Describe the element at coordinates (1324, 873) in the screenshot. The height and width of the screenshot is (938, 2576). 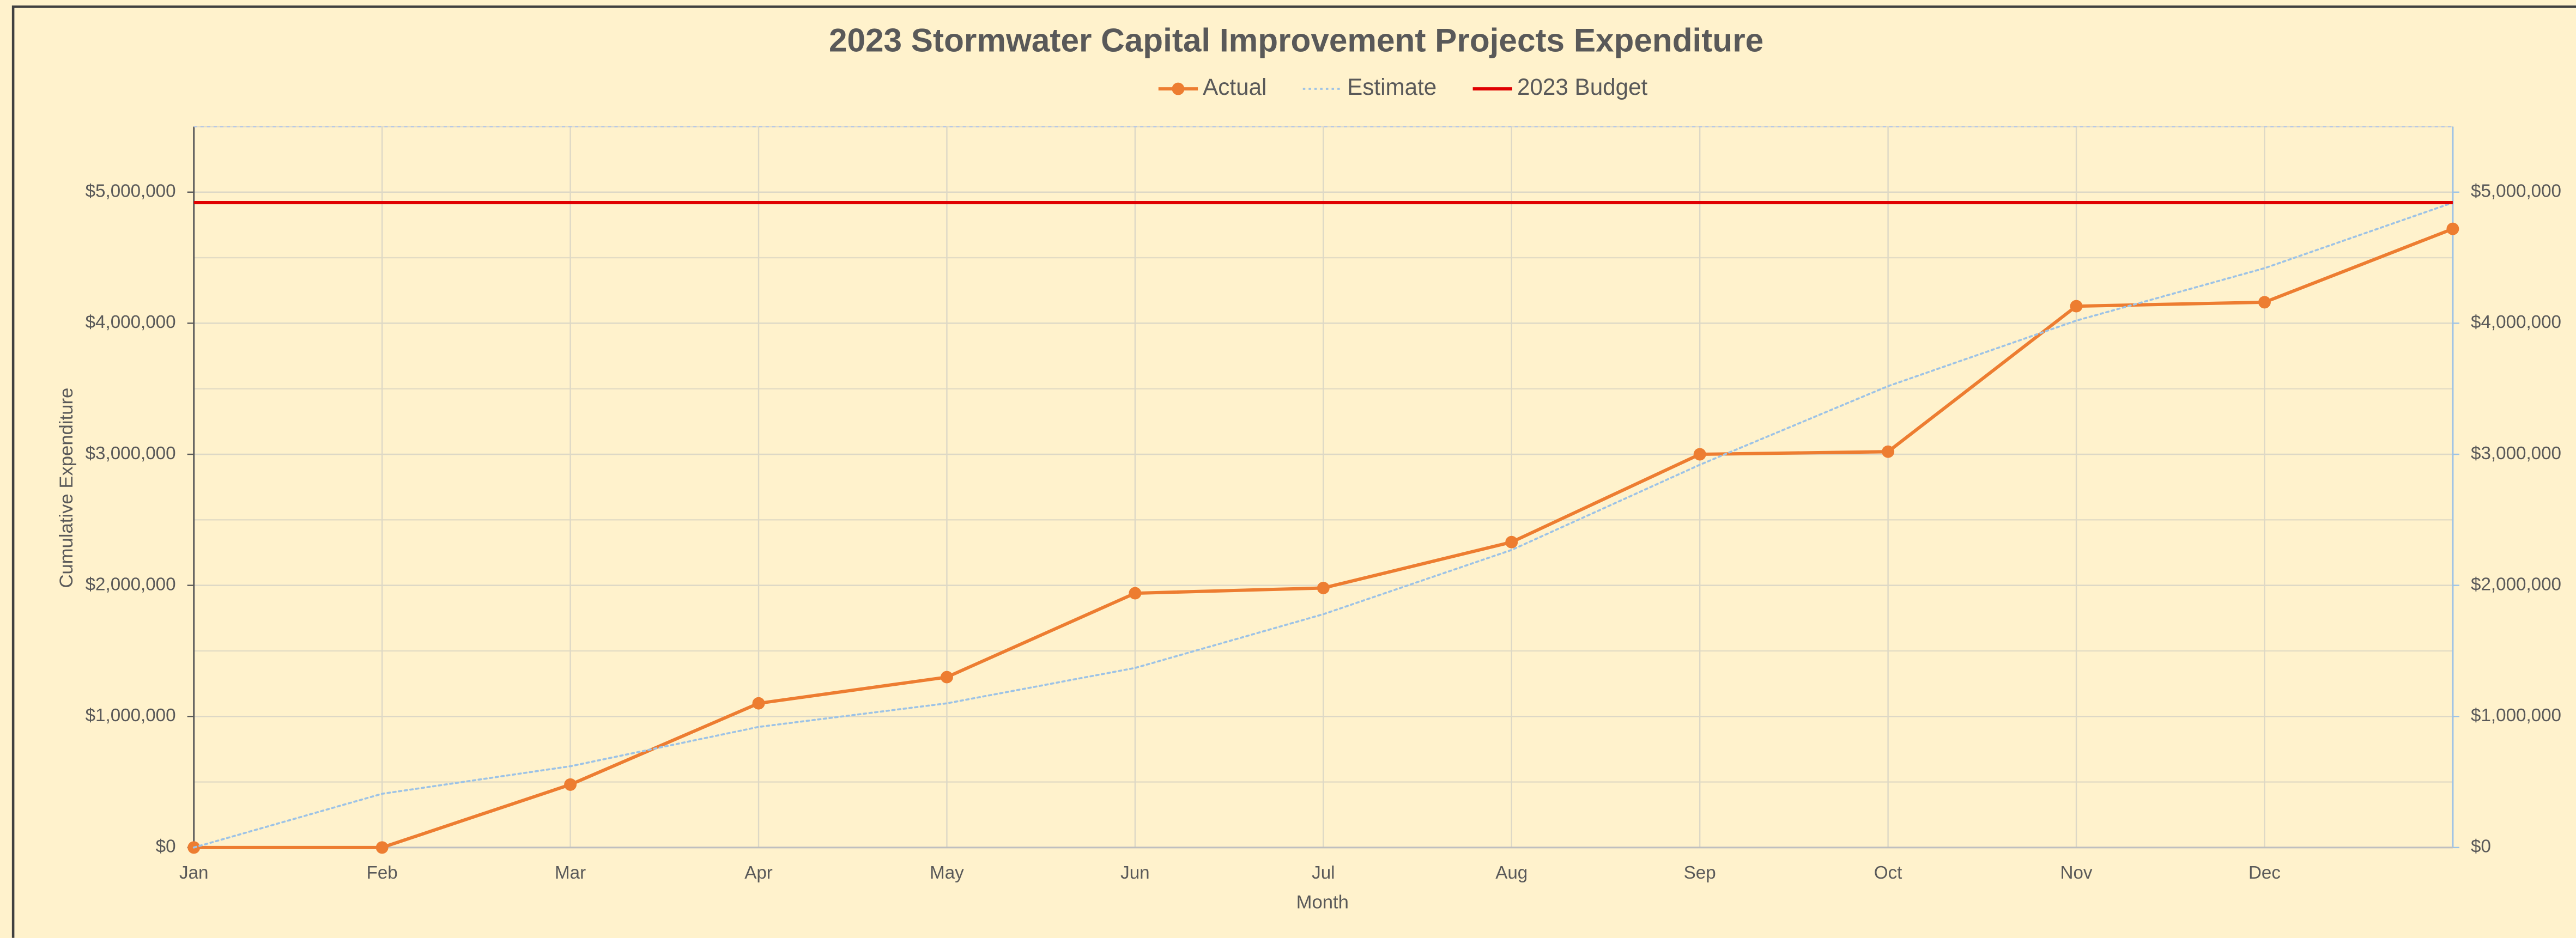
I see `x-tick-label: Jul` at that location.